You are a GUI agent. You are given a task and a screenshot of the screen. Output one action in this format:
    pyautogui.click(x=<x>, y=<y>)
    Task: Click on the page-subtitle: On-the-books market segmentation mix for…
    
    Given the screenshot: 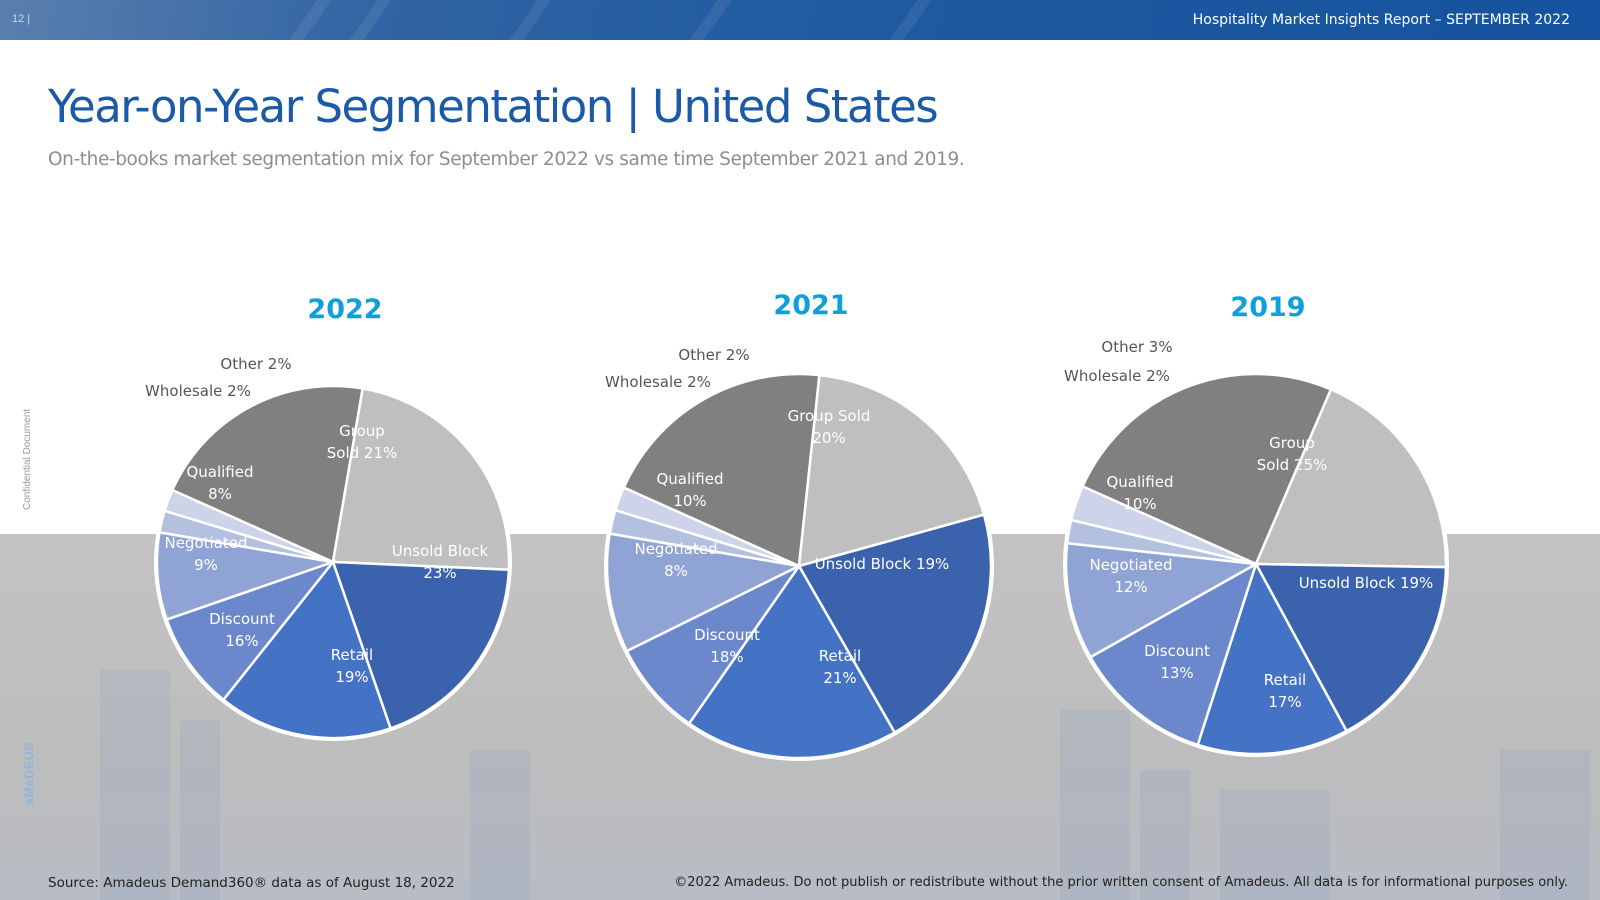 What is the action you would take?
    pyautogui.click(x=506, y=159)
    